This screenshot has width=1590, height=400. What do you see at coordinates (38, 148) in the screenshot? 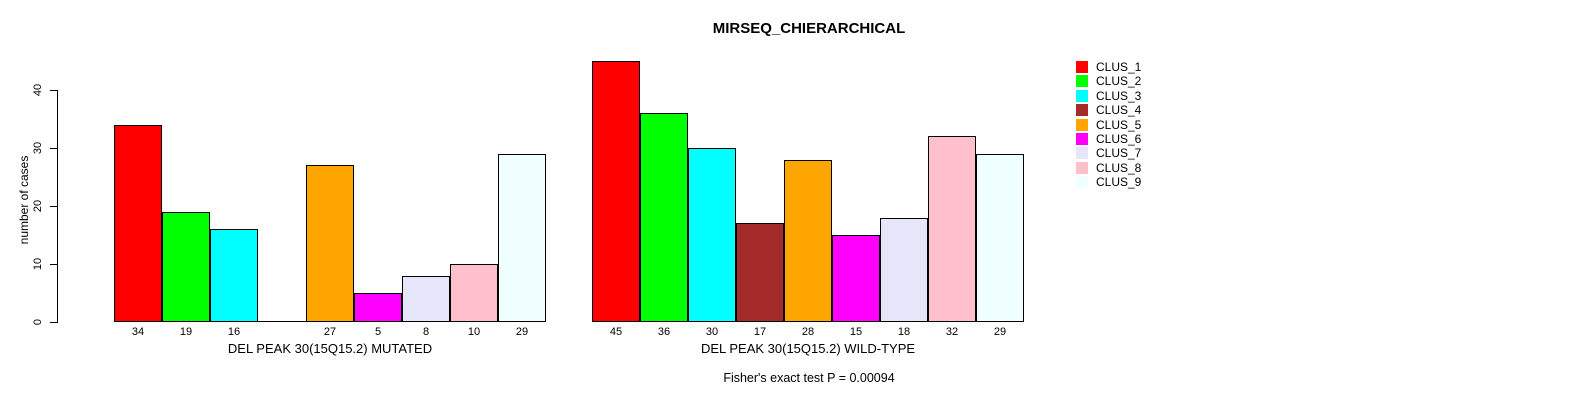
I see `y-tick-label: 30` at bounding box center [38, 148].